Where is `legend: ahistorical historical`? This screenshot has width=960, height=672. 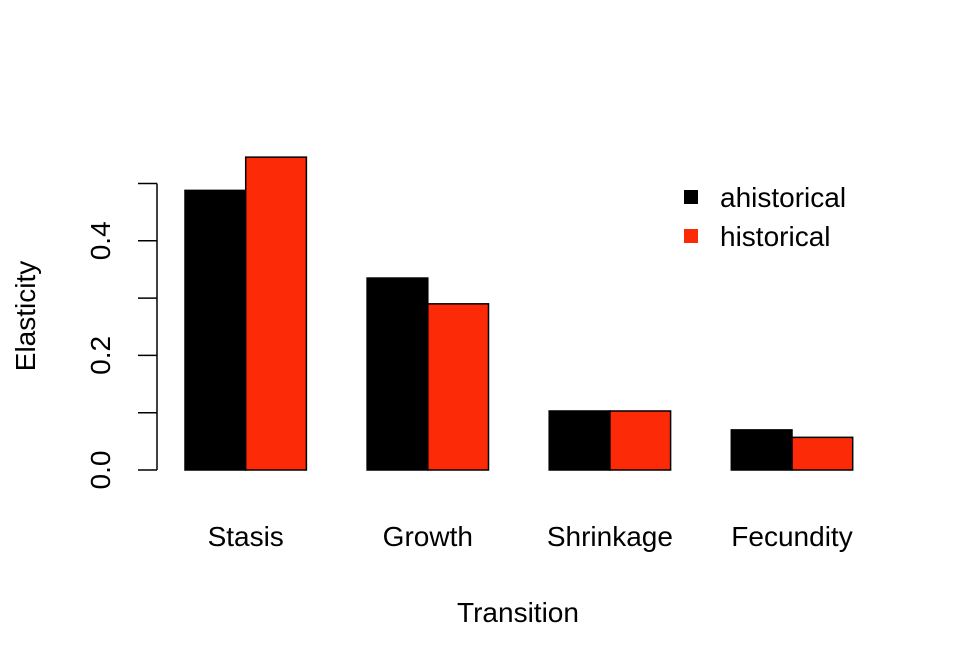 legend: ahistorical historical is located at coordinates (765, 217).